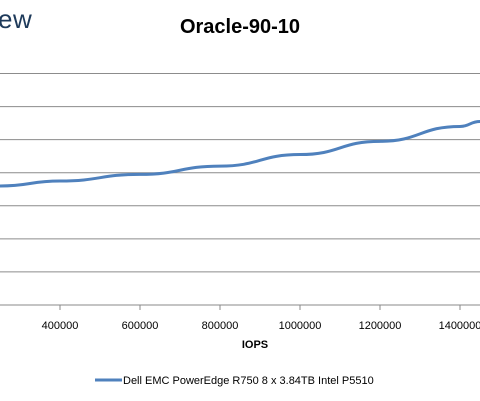 Image resolution: width=480 pixels, height=401 pixels. What do you see at coordinates (380, 326) in the screenshot?
I see `x-tick-label: 1200000` at bounding box center [380, 326].